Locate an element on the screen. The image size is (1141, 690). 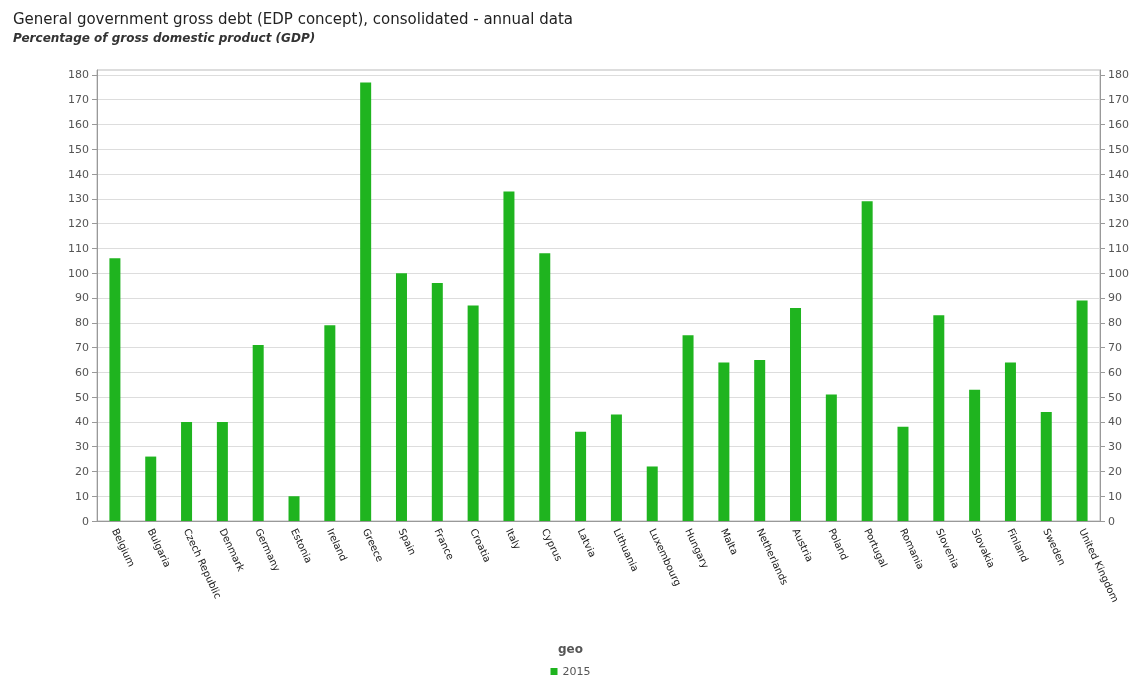
y-tick-label: 170 is located at coordinates (78, 100).